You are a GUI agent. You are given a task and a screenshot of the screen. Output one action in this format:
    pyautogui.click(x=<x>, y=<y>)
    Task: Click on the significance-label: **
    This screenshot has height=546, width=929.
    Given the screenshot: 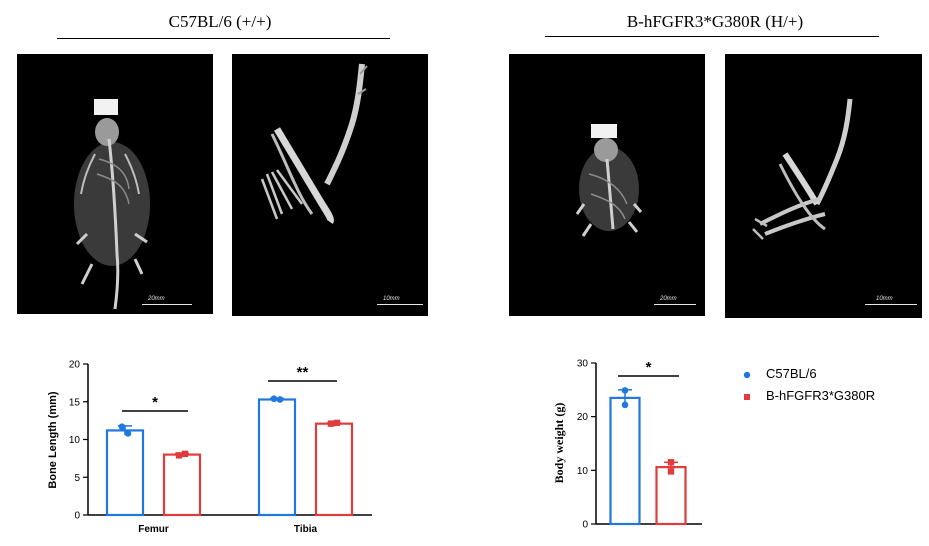 What is the action you would take?
    pyautogui.click(x=303, y=372)
    